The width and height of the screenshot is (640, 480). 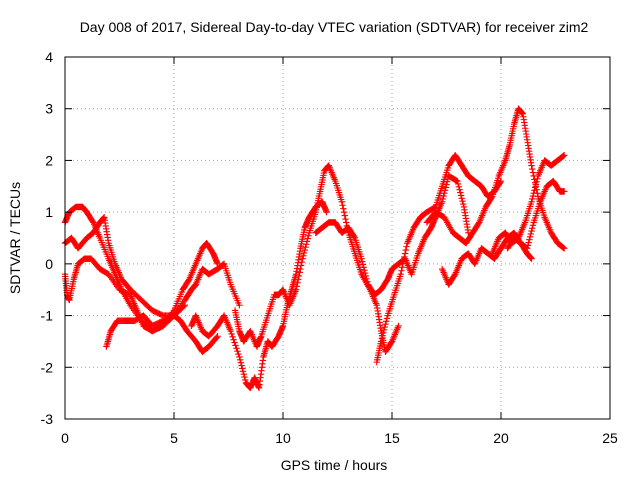 What do you see at coordinates (392, 438) in the screenshot?
I see `x-tick-label: 15` at bounding box center [392, 438].